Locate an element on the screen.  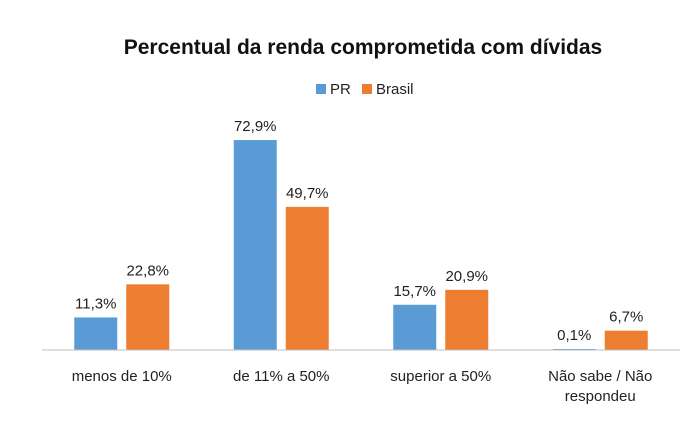
data-label-pr-0: 11,3% is located at coordinates (95, 303).